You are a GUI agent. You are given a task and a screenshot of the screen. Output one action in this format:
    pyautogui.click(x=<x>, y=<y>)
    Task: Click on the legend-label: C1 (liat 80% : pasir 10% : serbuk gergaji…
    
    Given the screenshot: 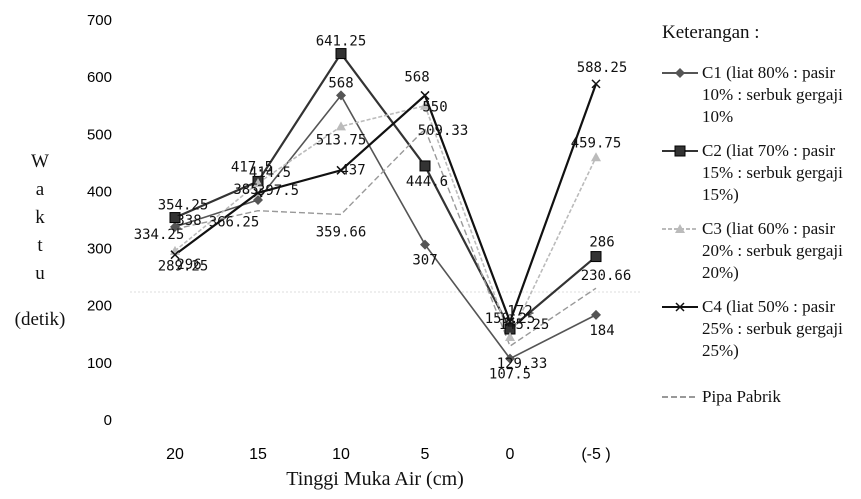 What is the action you would take?
    pyautogui.click(x=781, y=95)
    